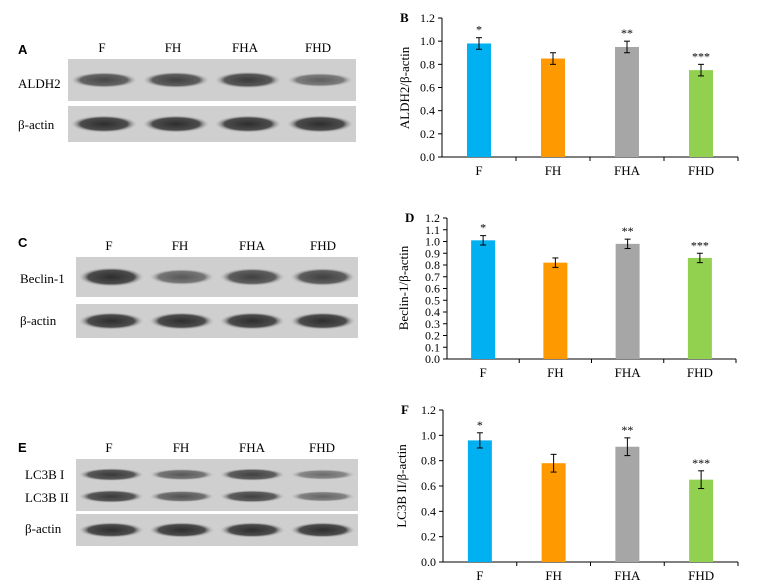  Describe the element at coordinates (217, 530) in the screenshot. I see `western-blot-e-actin` at that location.